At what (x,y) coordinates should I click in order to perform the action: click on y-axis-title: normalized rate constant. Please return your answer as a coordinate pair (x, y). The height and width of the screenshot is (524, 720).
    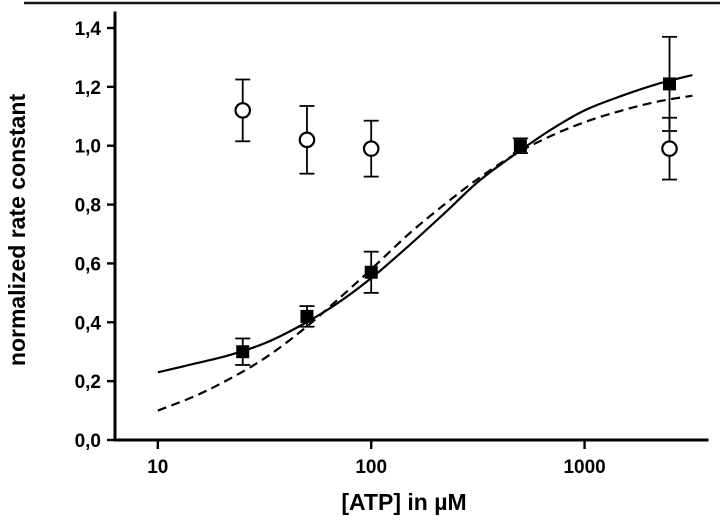
    Looking at the image, I should click on (17, 230).